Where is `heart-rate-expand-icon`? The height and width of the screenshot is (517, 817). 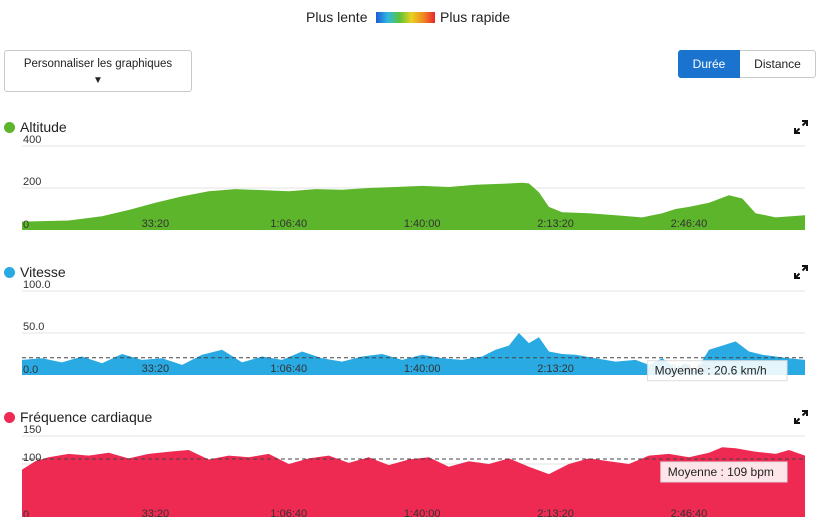
heart-rate-expand-icon is located at coordinates (801, 417).